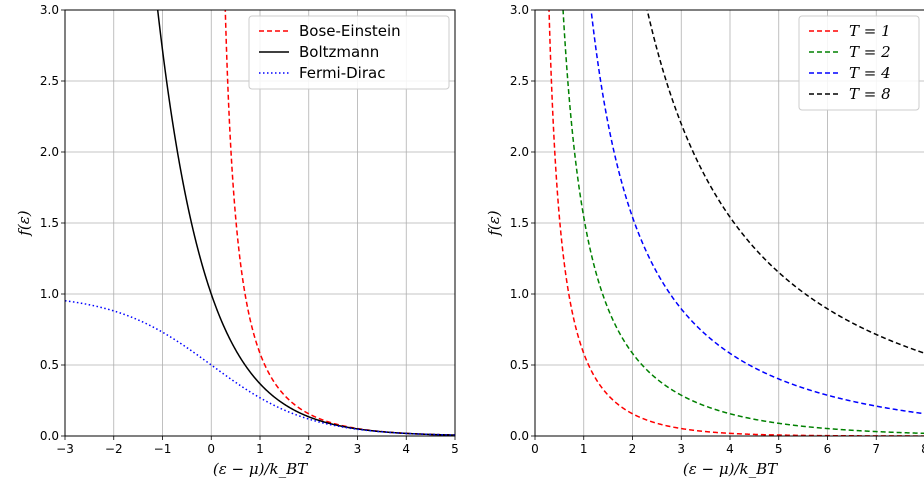 This screenshot has height=489, width=924. Describe the element at coordinates (260, 449) in the screenshot. I see `left-xtick-label-4: 1` at that location.